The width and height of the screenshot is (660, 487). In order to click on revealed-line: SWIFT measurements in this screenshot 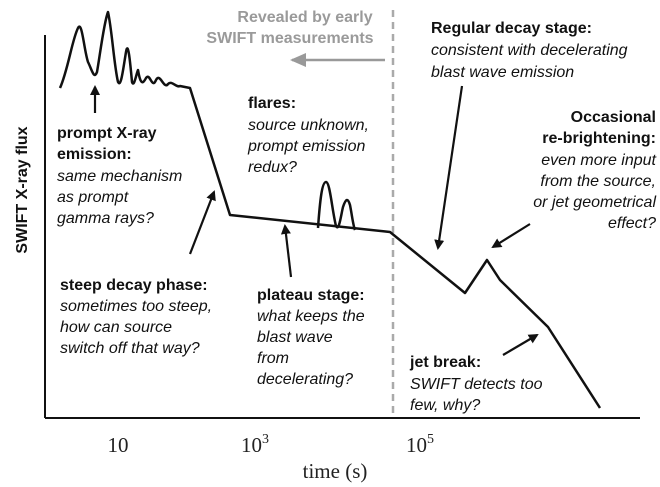, I will do `click(289, 38)`.